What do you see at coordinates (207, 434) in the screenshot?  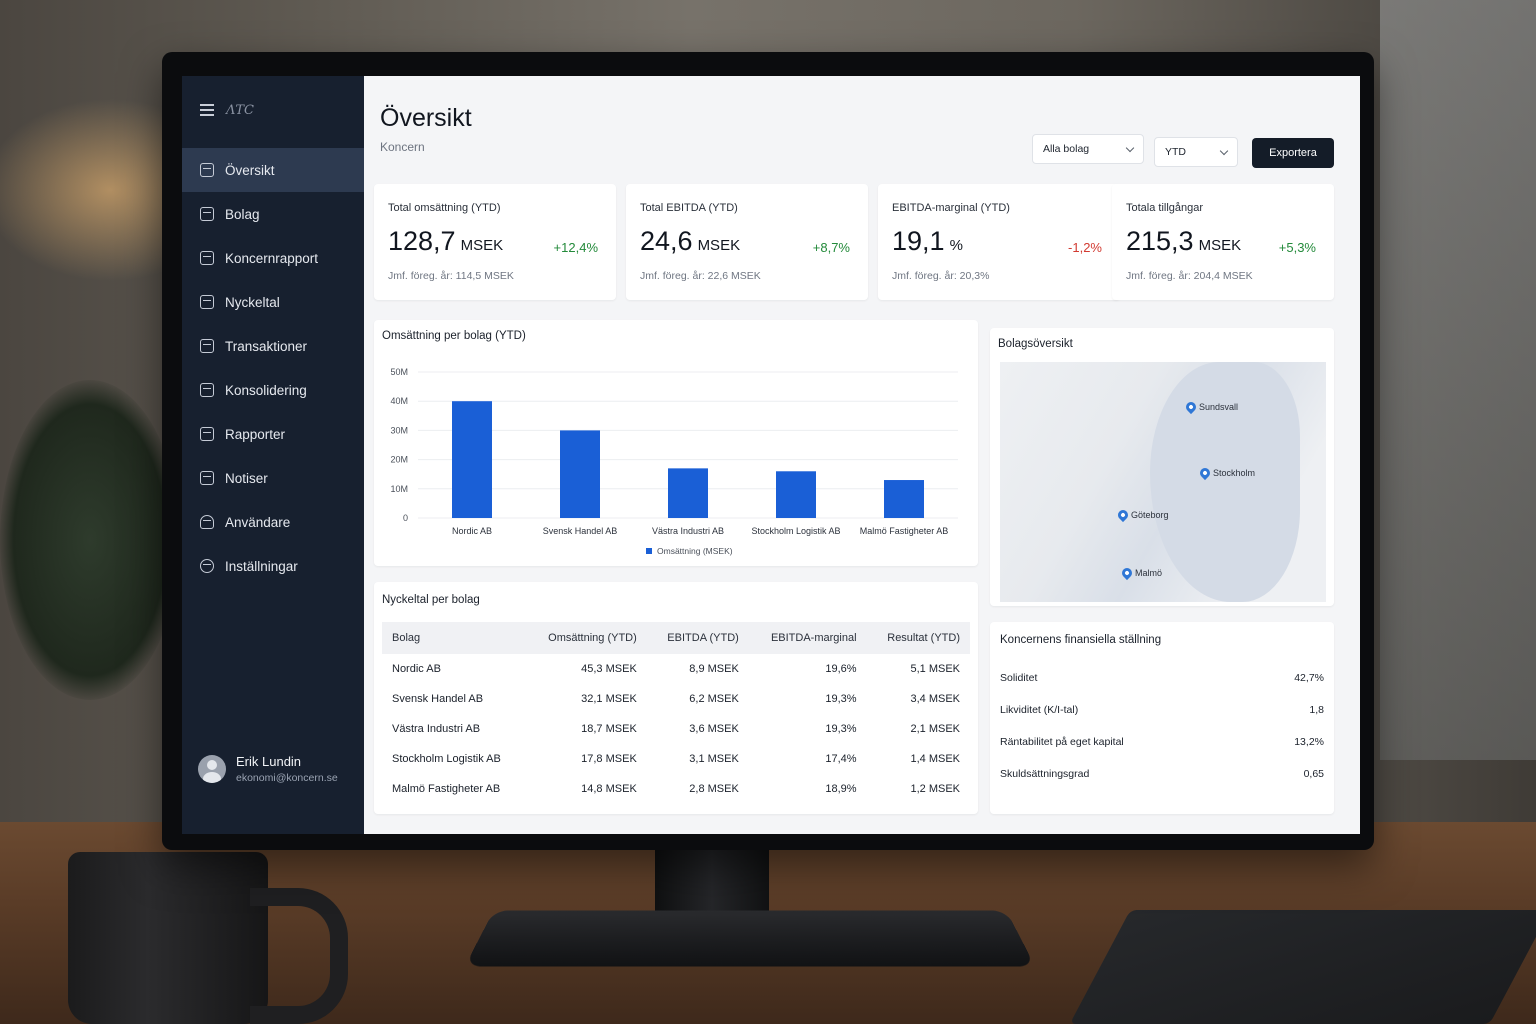 I see `reports-icon` at bounding box center [207, 434].